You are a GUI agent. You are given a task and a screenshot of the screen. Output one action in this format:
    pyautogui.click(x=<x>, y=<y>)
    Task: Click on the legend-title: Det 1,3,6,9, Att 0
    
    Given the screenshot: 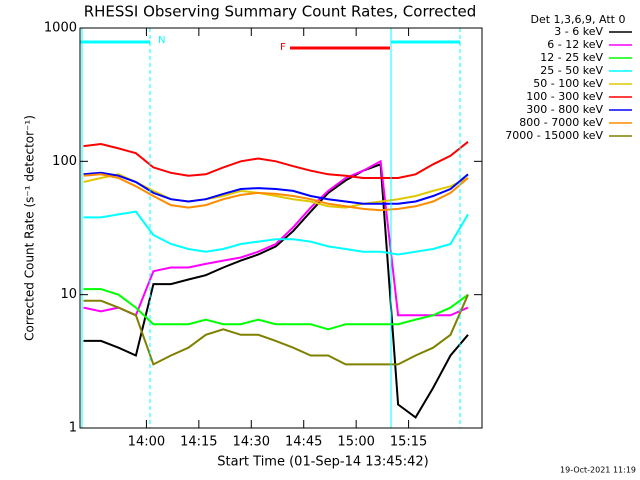 What is the action you would take?
    pyautogui.click(x=578, y=19)
    